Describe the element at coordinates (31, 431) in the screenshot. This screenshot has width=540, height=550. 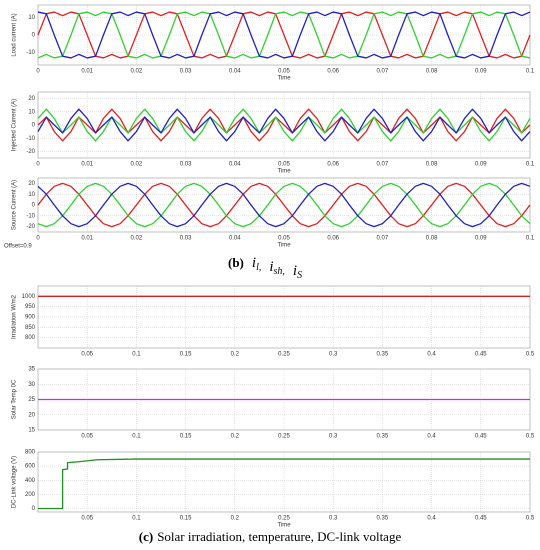
I see `y-tick-label: 15` at that location.